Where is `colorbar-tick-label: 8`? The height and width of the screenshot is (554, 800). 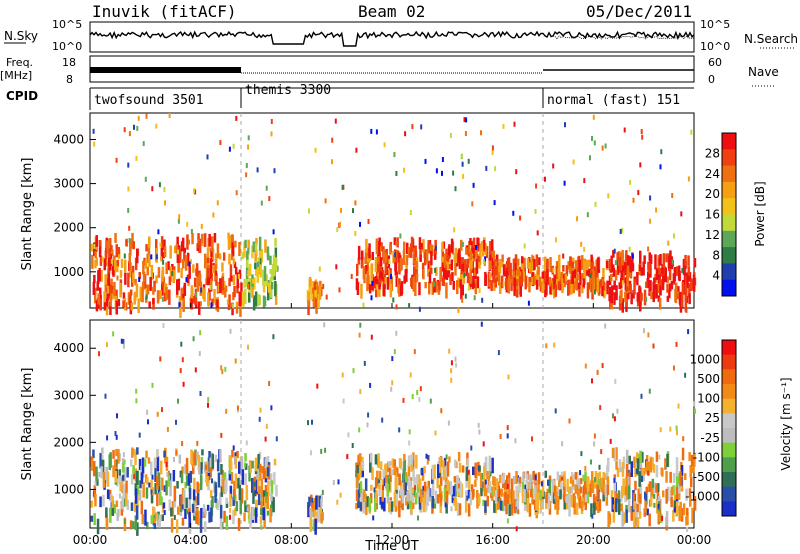
colorbar-tick-label: 8 is located at coordinates (716, 255).